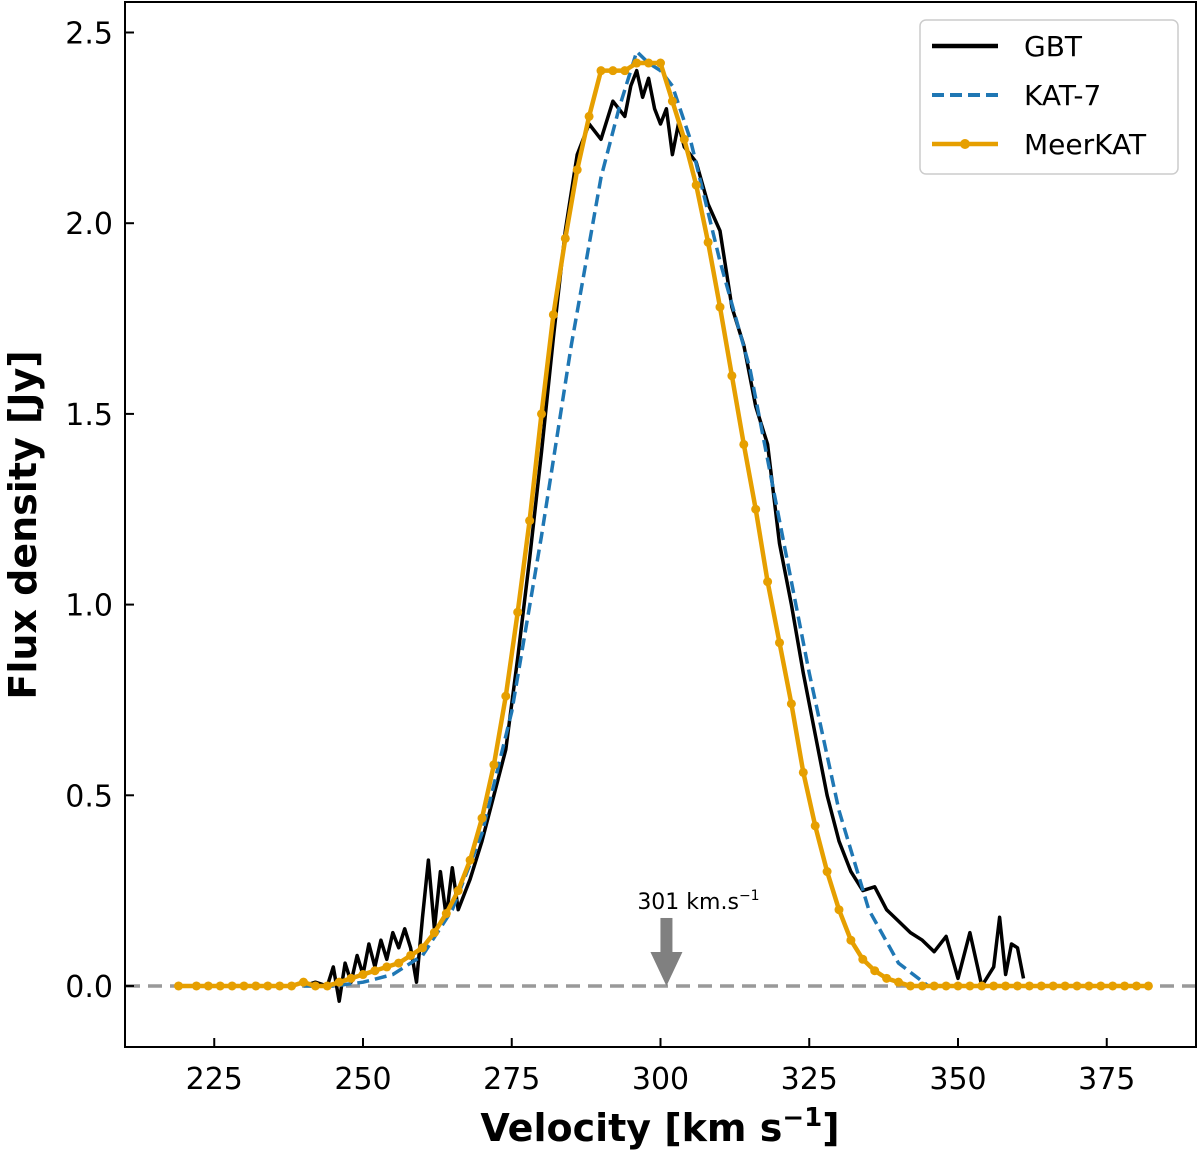 The width and height of the screenshot is (1200, 1153). I want to click on y-tick-label: 2.0, so click(89, 224).